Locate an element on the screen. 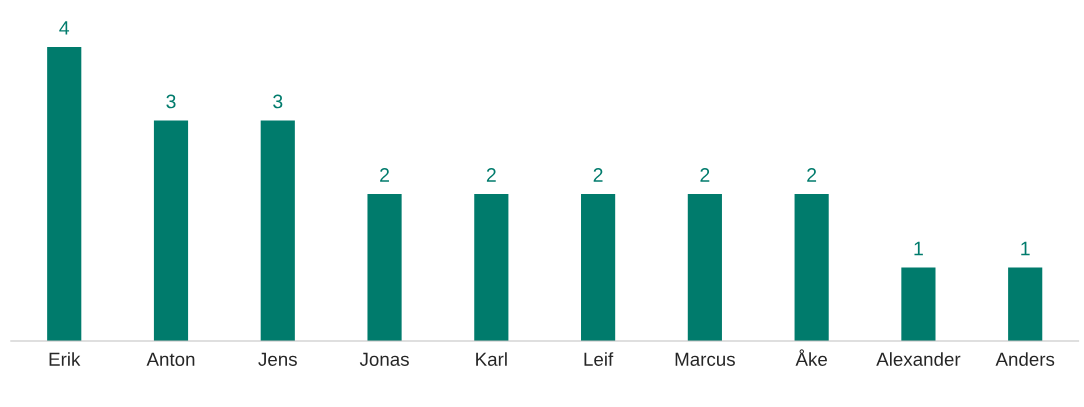 The width and height of the screenshot is (1084, 407). x-tick-label: Leif is located at coordinates (599, 359).